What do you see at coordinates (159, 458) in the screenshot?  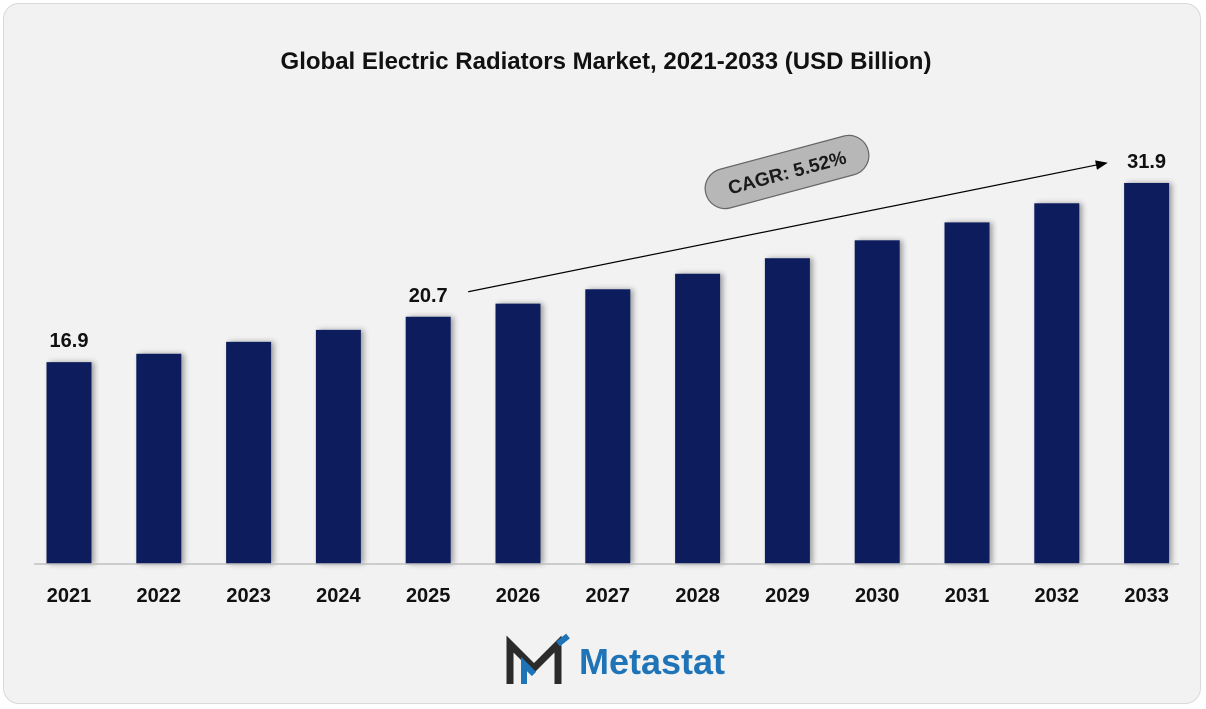 I see `bar-2022` at bounding box center [159, 458].